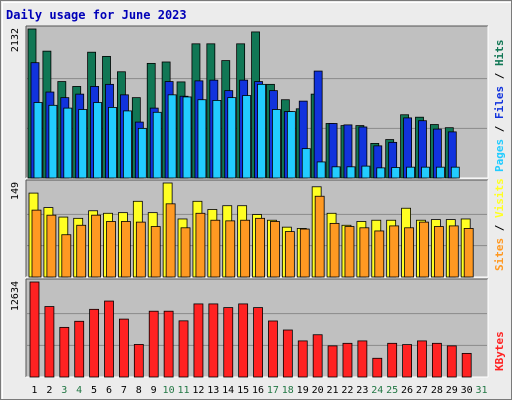 The image size is (512, 400). What do you see at coordinates (437, 390) in the screenshot?
I see `x-tick-label: 28` at bounding box center [437, 390].